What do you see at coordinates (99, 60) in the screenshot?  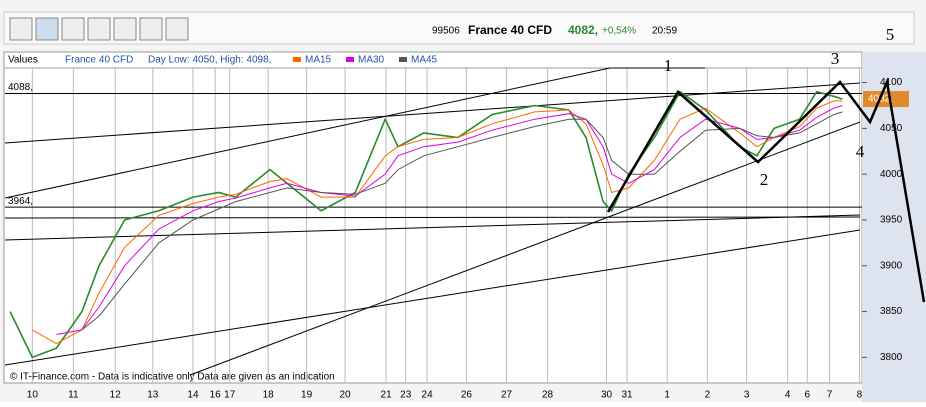 I see `legend-instrument: France 40 CFD` at bounding box center [99, 60].